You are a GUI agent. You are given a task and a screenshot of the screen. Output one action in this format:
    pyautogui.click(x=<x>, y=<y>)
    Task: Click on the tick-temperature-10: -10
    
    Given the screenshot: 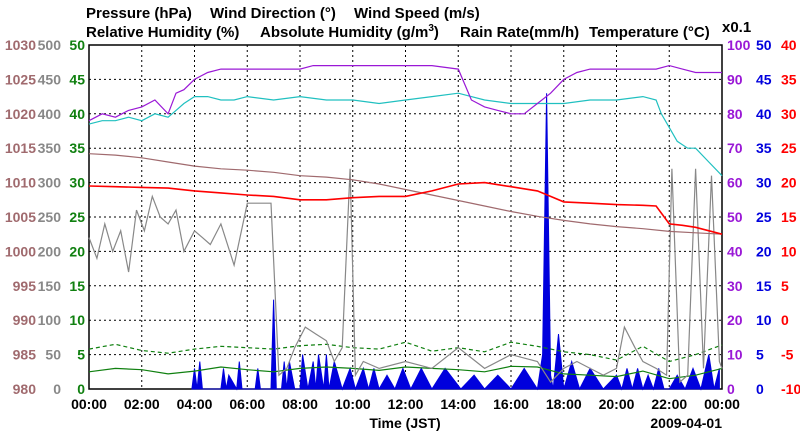 What is the action you would take?
    pyautogui.click(x=790, y=389)
    